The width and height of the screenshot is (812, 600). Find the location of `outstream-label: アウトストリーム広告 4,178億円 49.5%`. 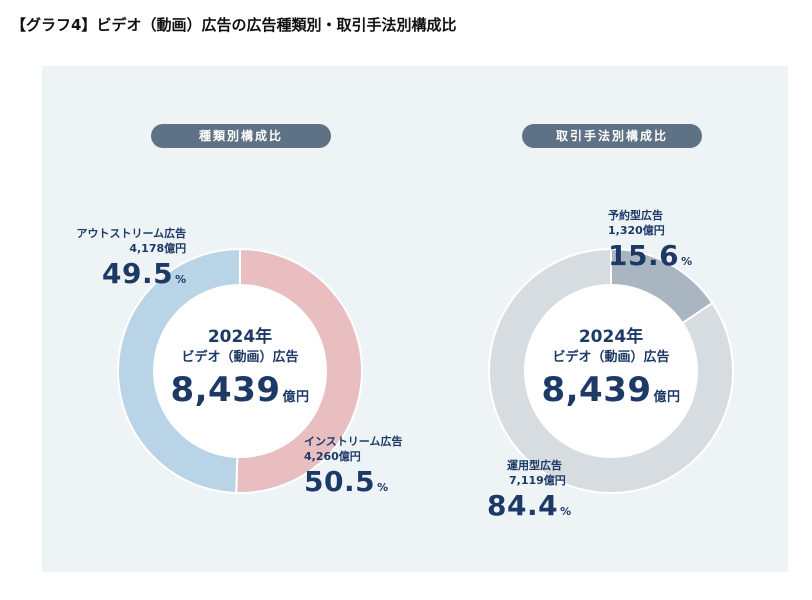

outstream-label: アウトストリーム広告 4,178億円 49.5% is located at coordinates (122, 259).